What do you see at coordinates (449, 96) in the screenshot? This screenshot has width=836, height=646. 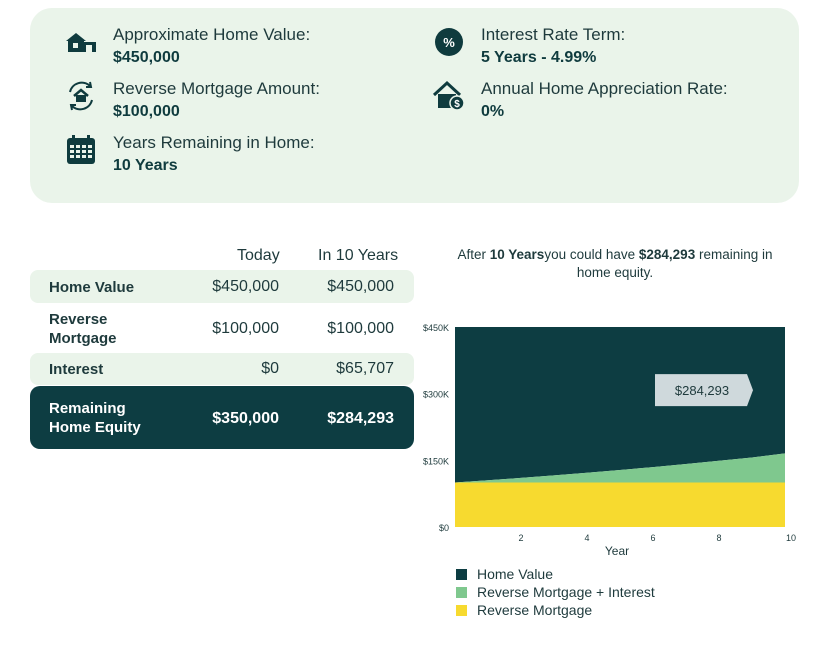 I see `house-dollar-icon: $` at bounding box center [449, 96].